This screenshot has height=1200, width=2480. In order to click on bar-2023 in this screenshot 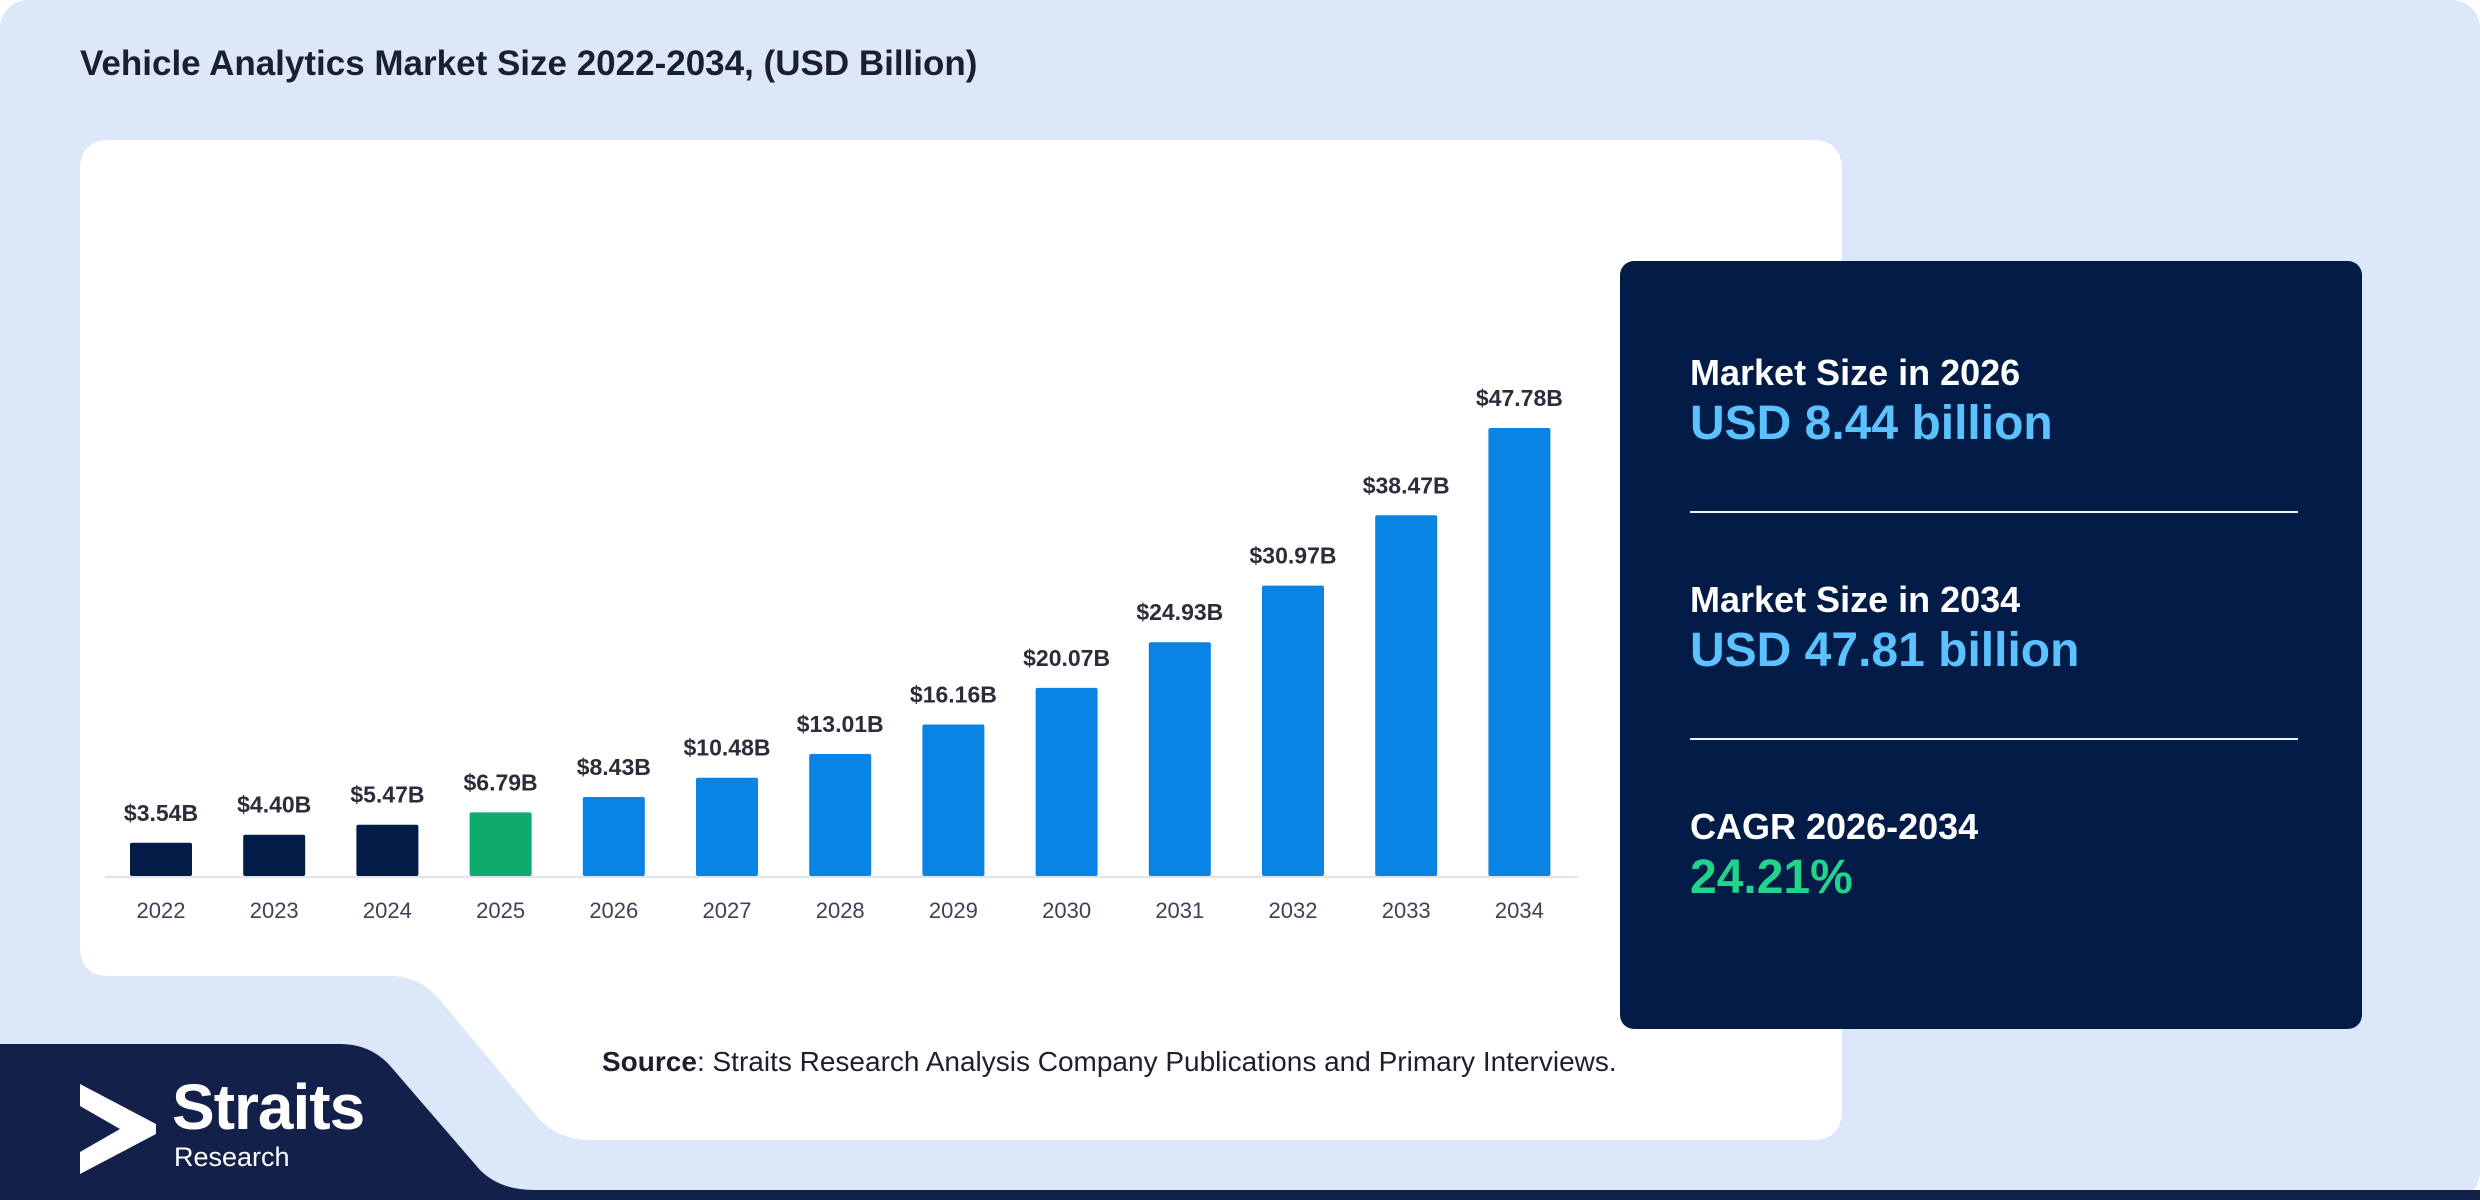, I will do `click(274, 855)`.